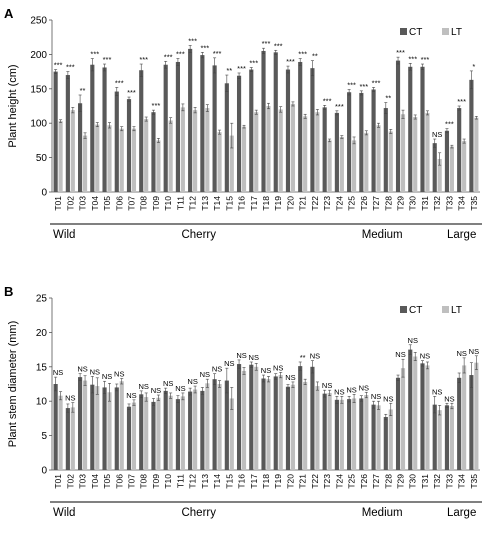  Describe the element at coordinates (38, 124) in the screenshot. I see `y-tick-label: 100` at that location.